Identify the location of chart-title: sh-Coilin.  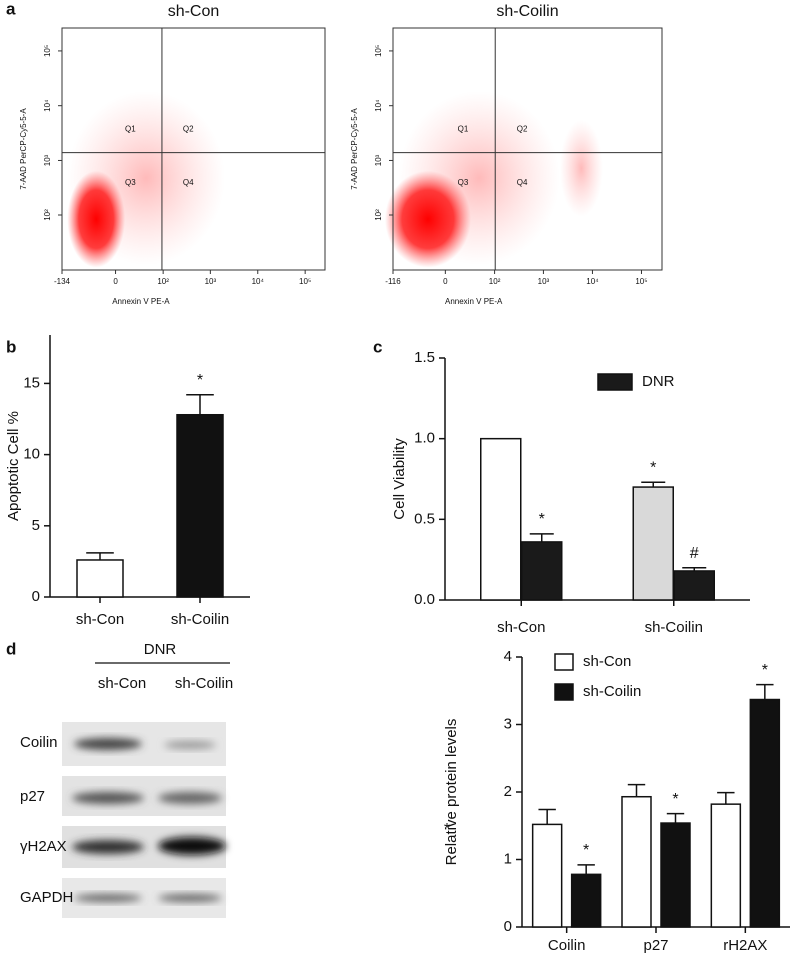
(527, 11).